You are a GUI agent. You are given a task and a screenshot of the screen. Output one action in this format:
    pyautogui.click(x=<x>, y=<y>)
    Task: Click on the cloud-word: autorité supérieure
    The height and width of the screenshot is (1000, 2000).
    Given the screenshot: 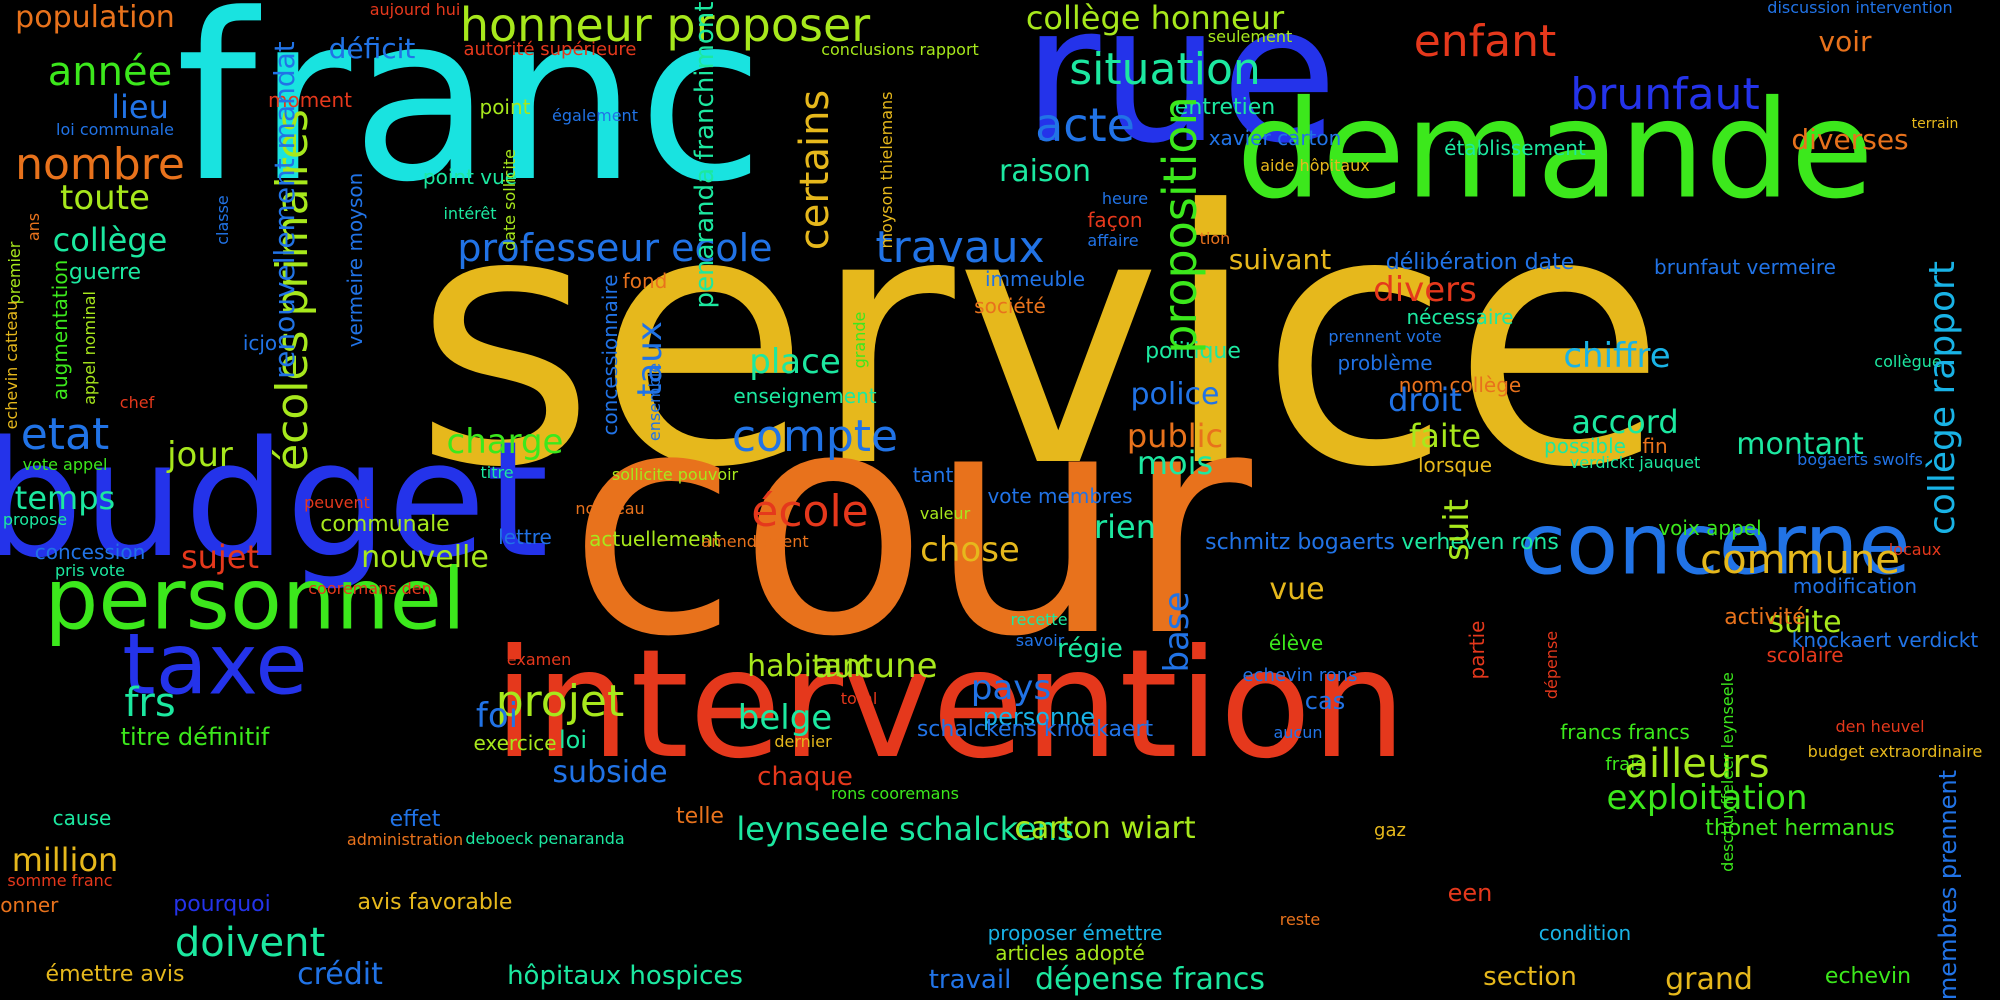 What is the action you would take?
    pyautogui.click(x=550, y=49)
    